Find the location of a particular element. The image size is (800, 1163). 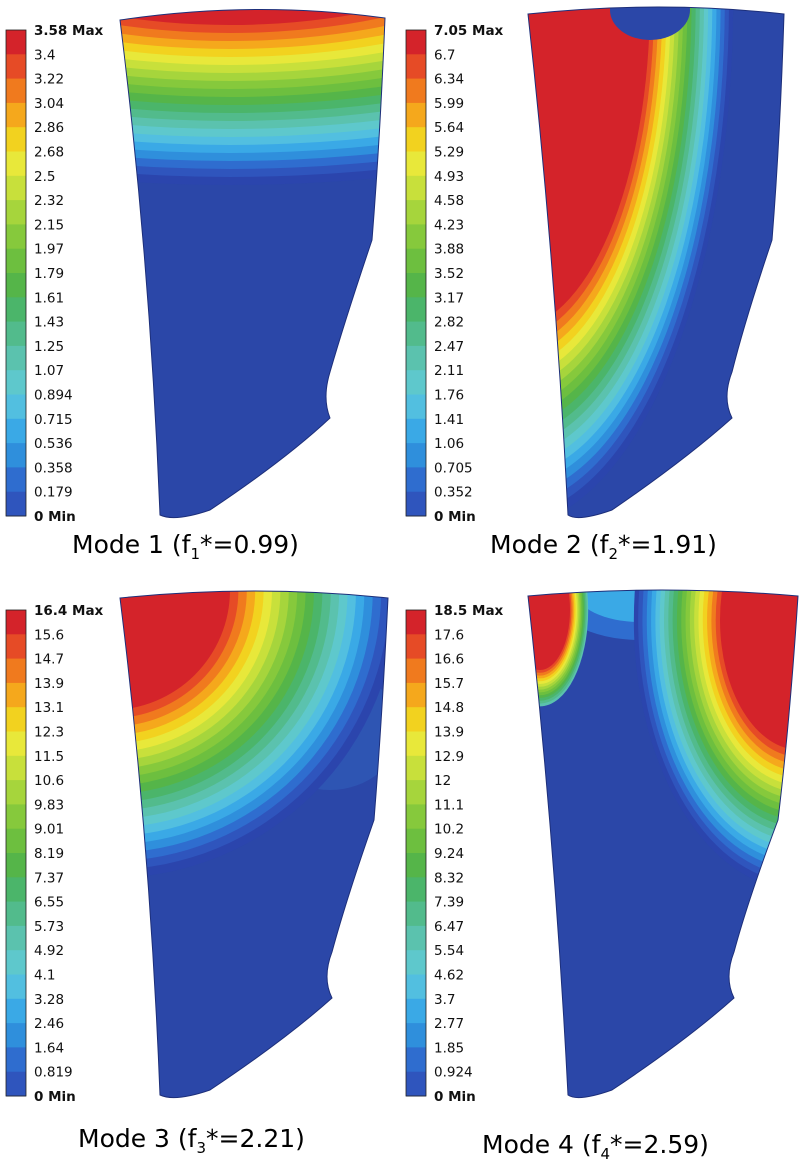

legend-tick-label: 2.15 is located at coordinates (49, 225).